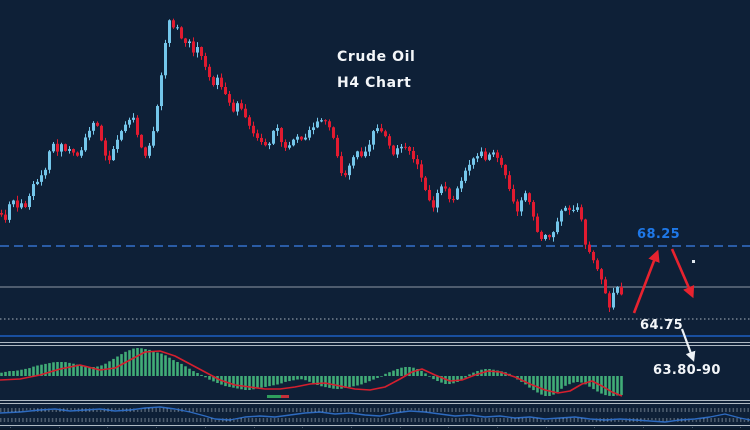 Image resolution: width=750 pixels, height=430 pixels. I want to click on oscillator-line, so click(375, 414).